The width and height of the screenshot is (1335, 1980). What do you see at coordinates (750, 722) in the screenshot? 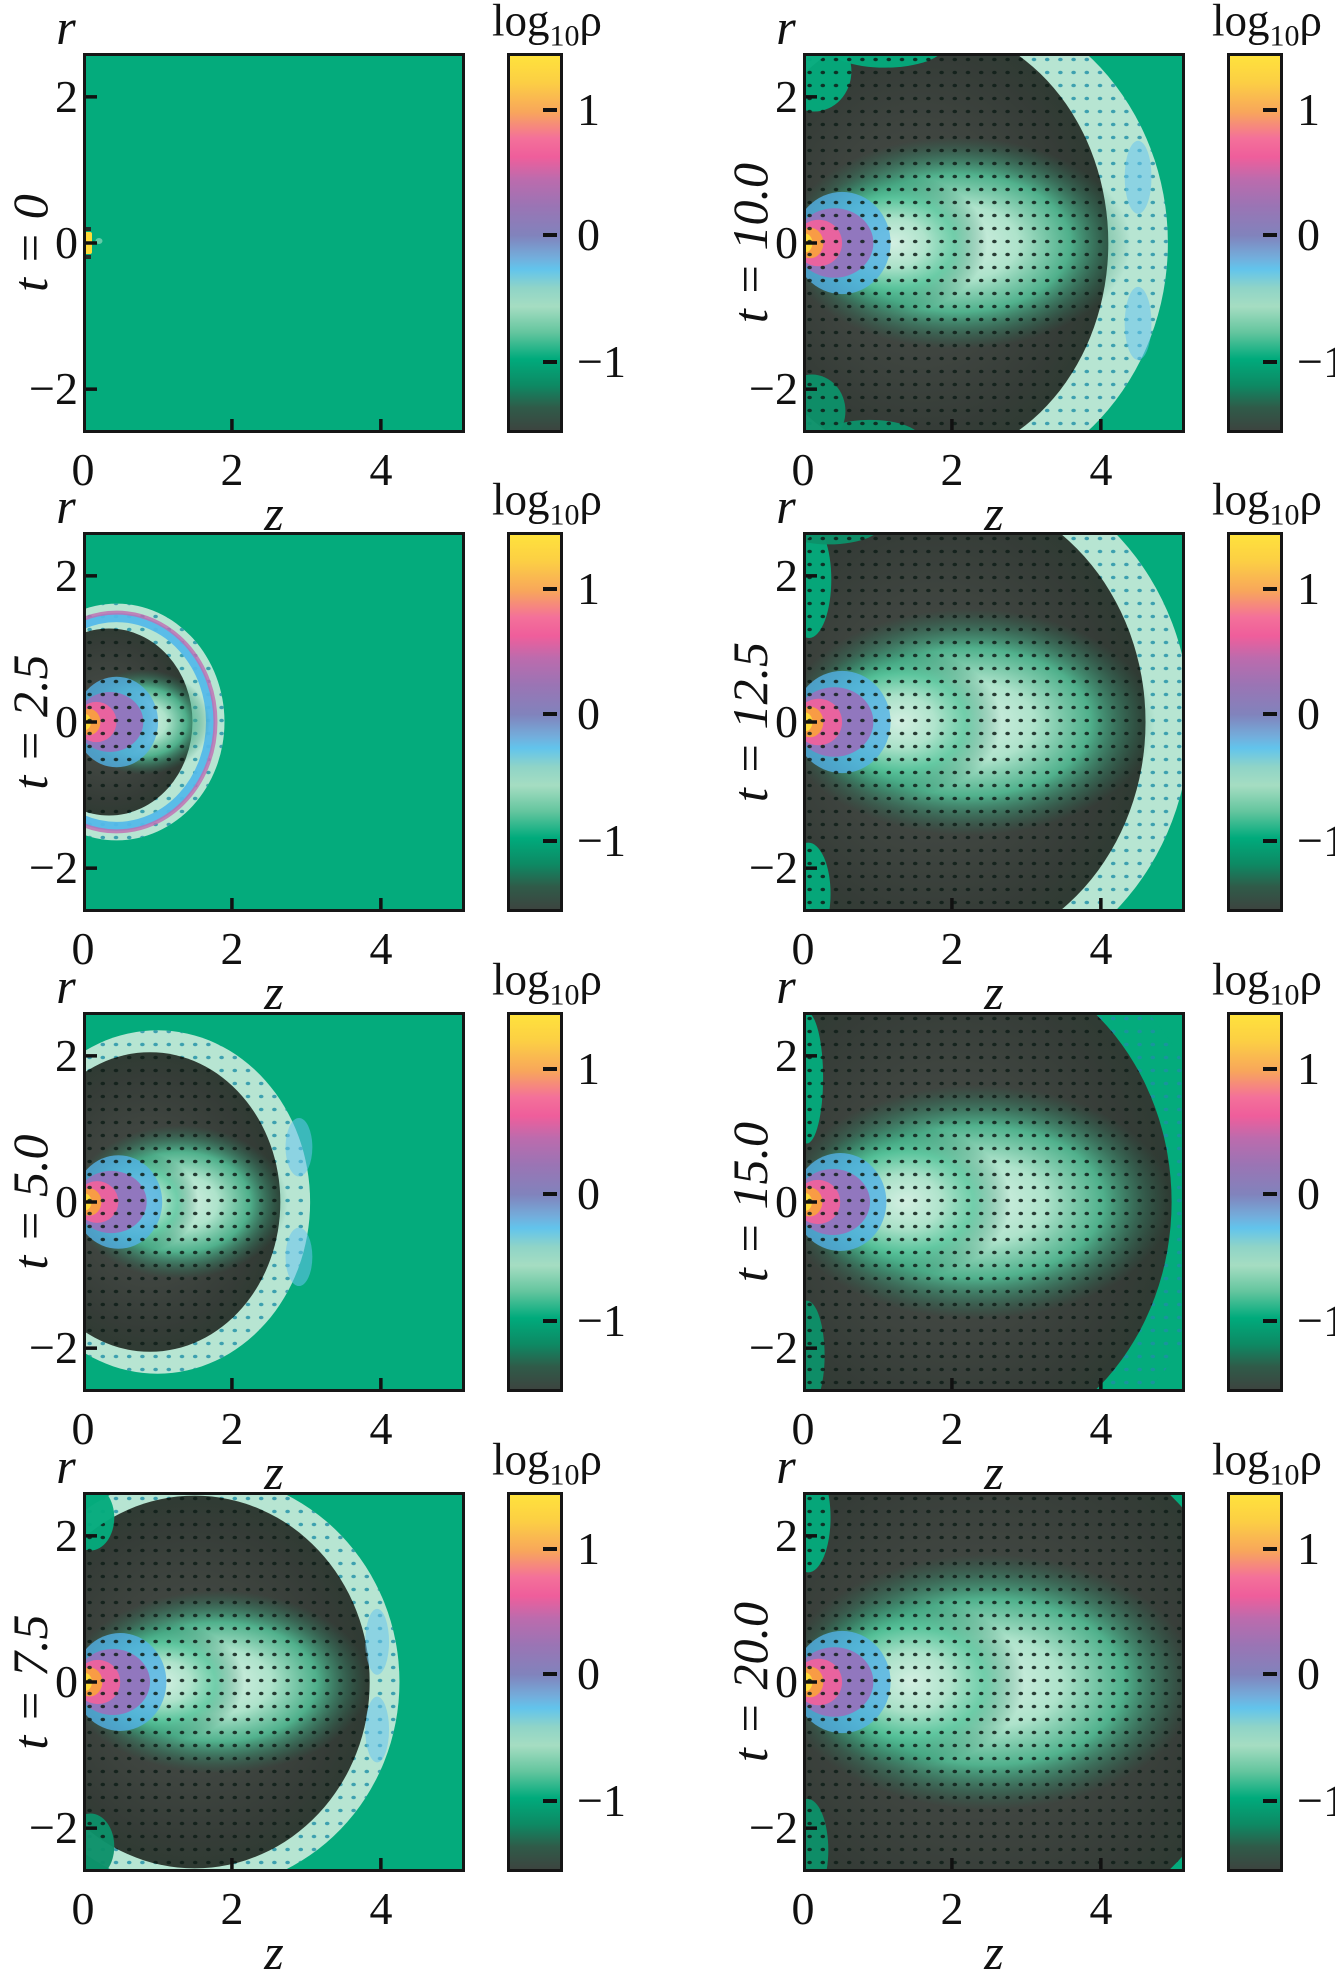
I see `time-label: t = 12.5` at bounding box center [750, 722].